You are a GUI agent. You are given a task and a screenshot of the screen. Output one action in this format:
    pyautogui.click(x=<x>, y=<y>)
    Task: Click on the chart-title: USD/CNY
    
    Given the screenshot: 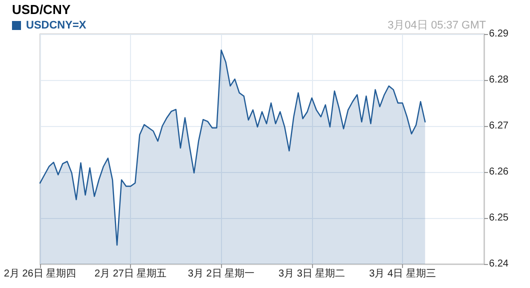 What is the action you would take?
    pyautogui.click(x=41, y=9)
    